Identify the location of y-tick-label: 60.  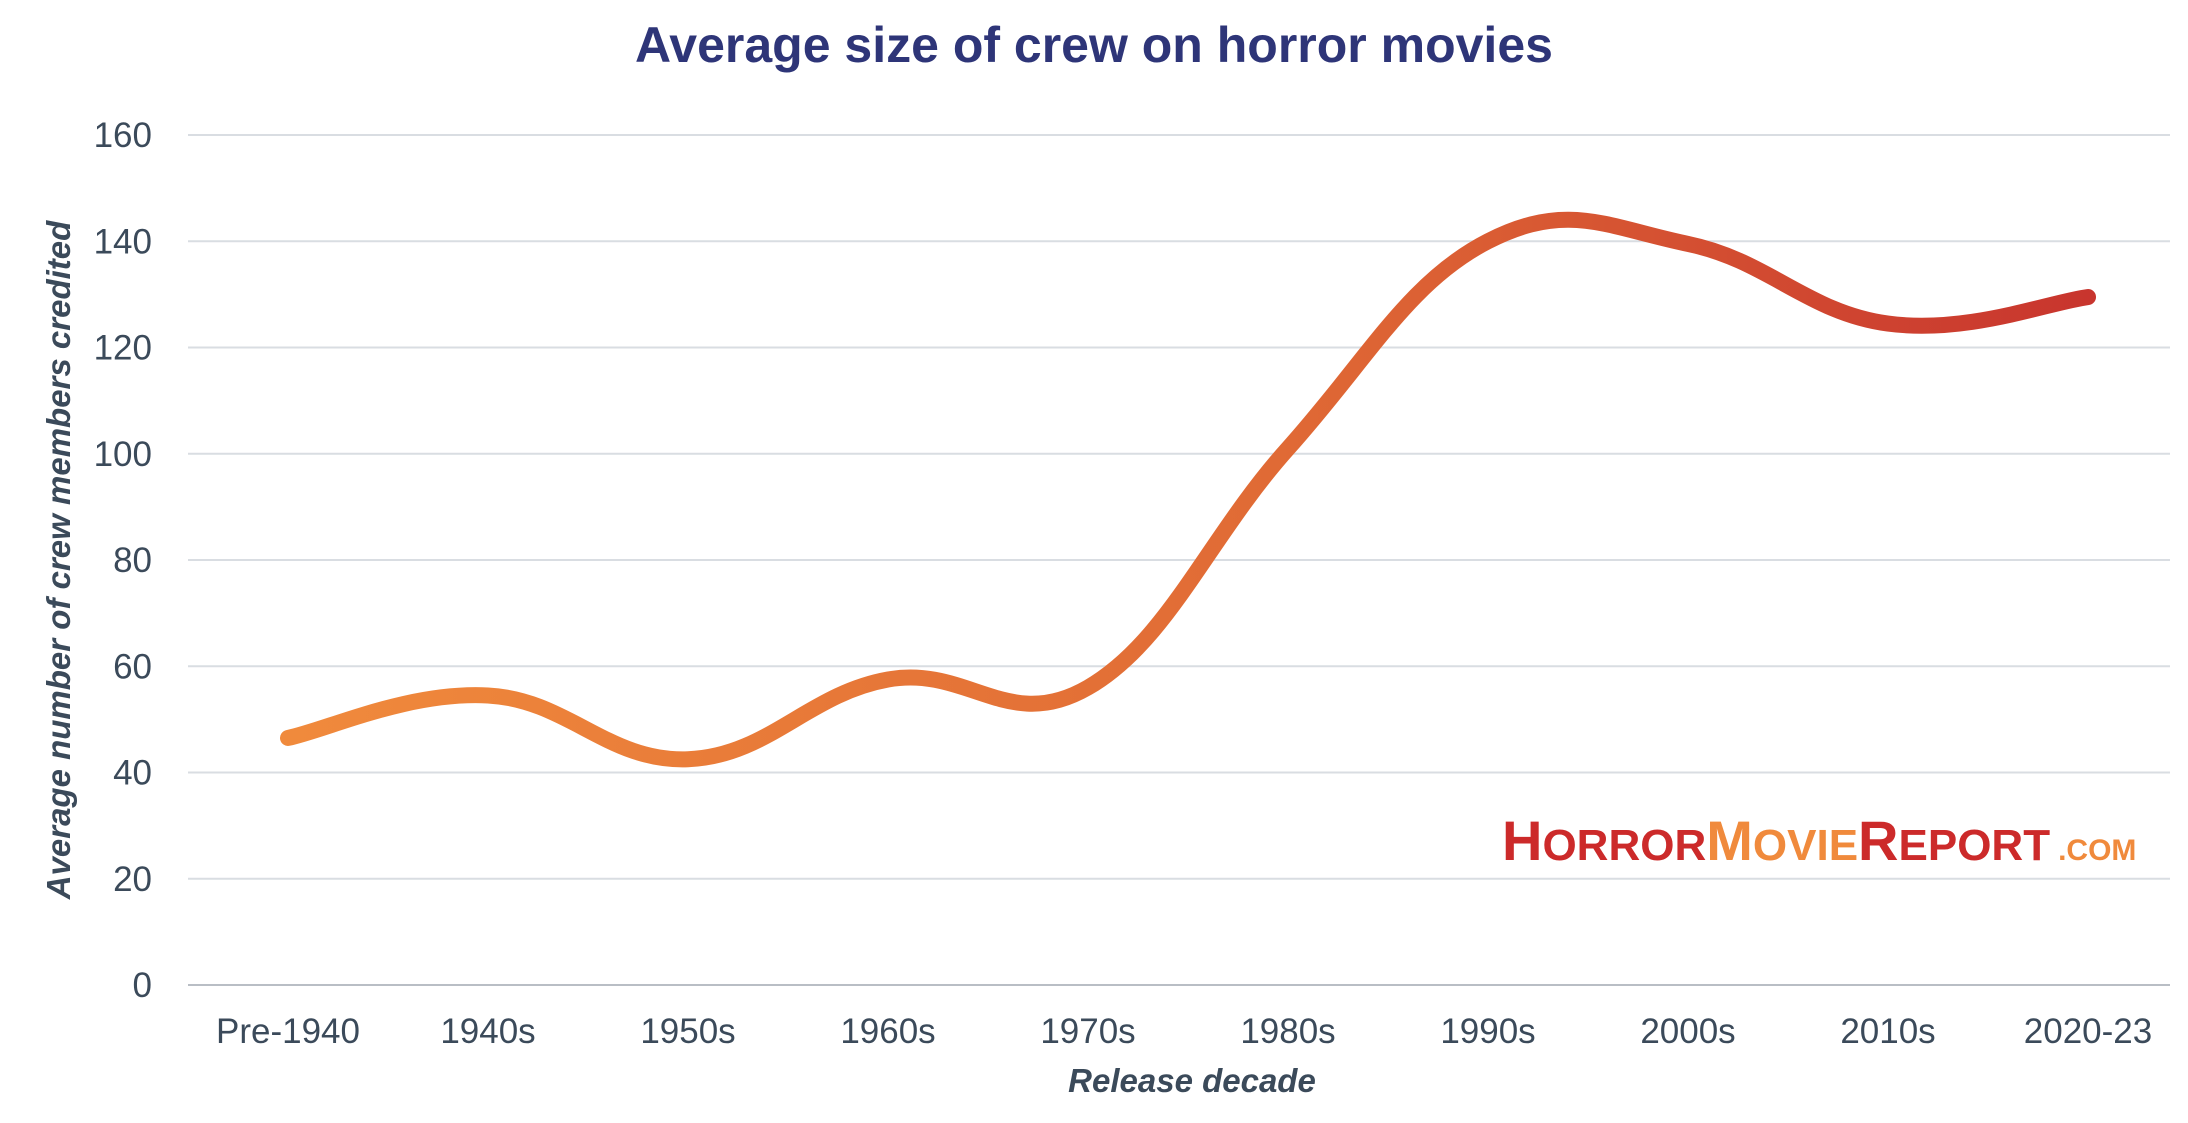
(132, 666).